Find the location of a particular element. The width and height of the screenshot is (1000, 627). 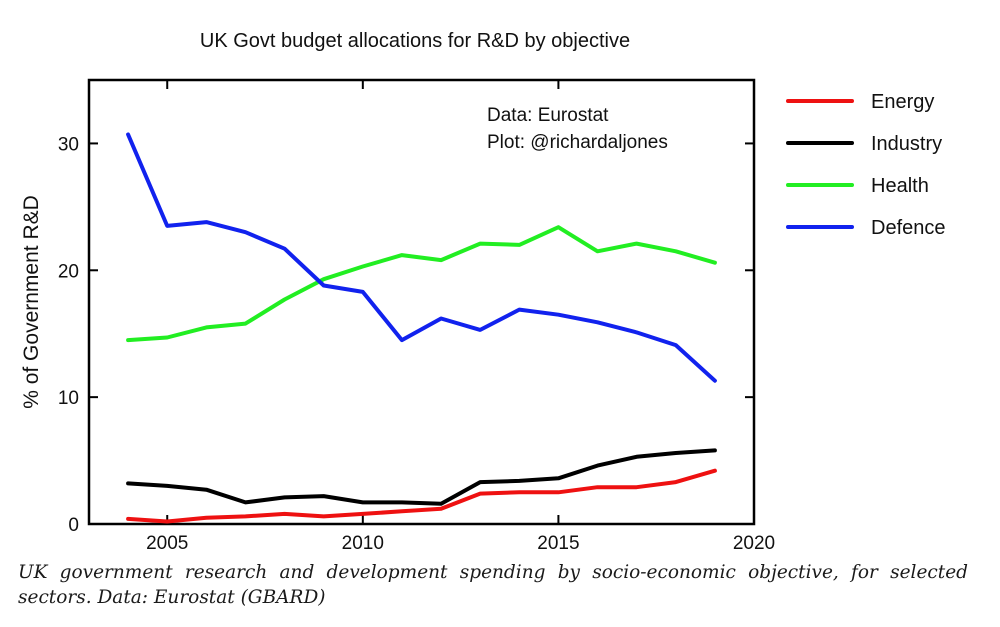

legend-label-health: Health is located at coordinates (900, 186).